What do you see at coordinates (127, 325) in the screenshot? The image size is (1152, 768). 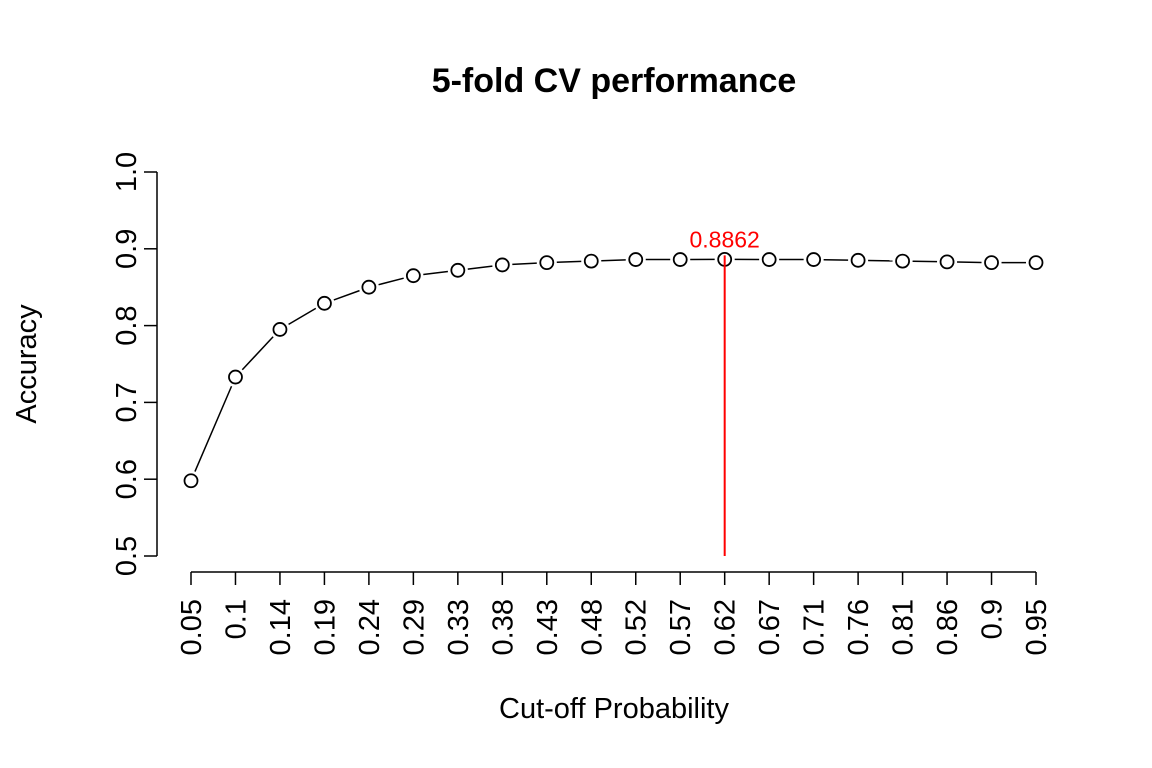 I see `y-tick-label: 0.8` at bounding box center [127, 325].